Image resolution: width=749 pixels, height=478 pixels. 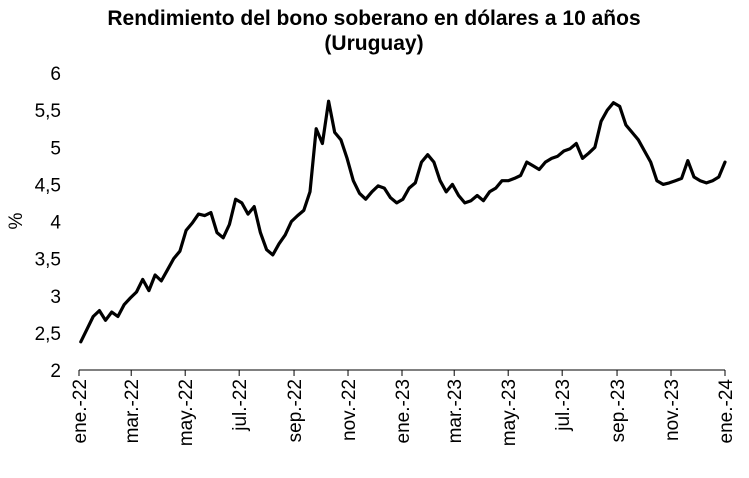 What do you see at coordinates (373, 43) in the screenshot?
I see `chart-subtitle: (Uruguay)` at bounding box center [373, 43].